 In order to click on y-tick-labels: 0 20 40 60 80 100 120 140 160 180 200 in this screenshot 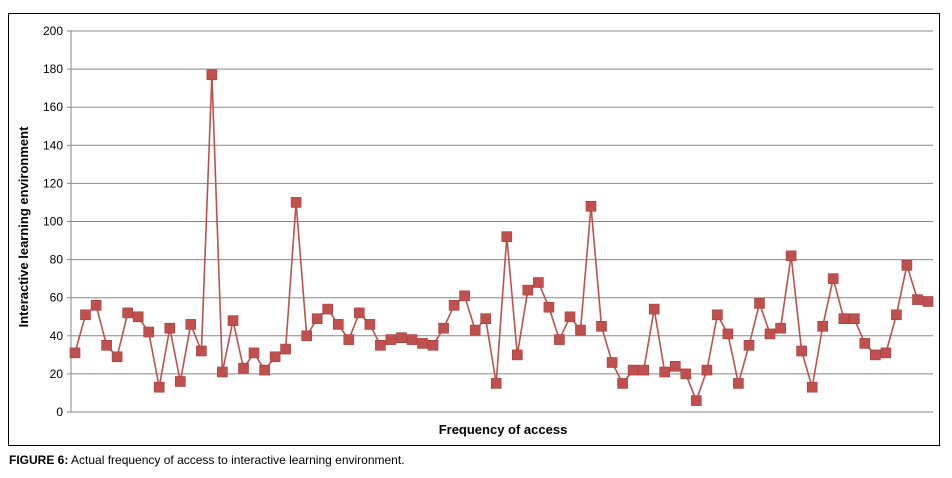, I will do `click(53, 221)`.